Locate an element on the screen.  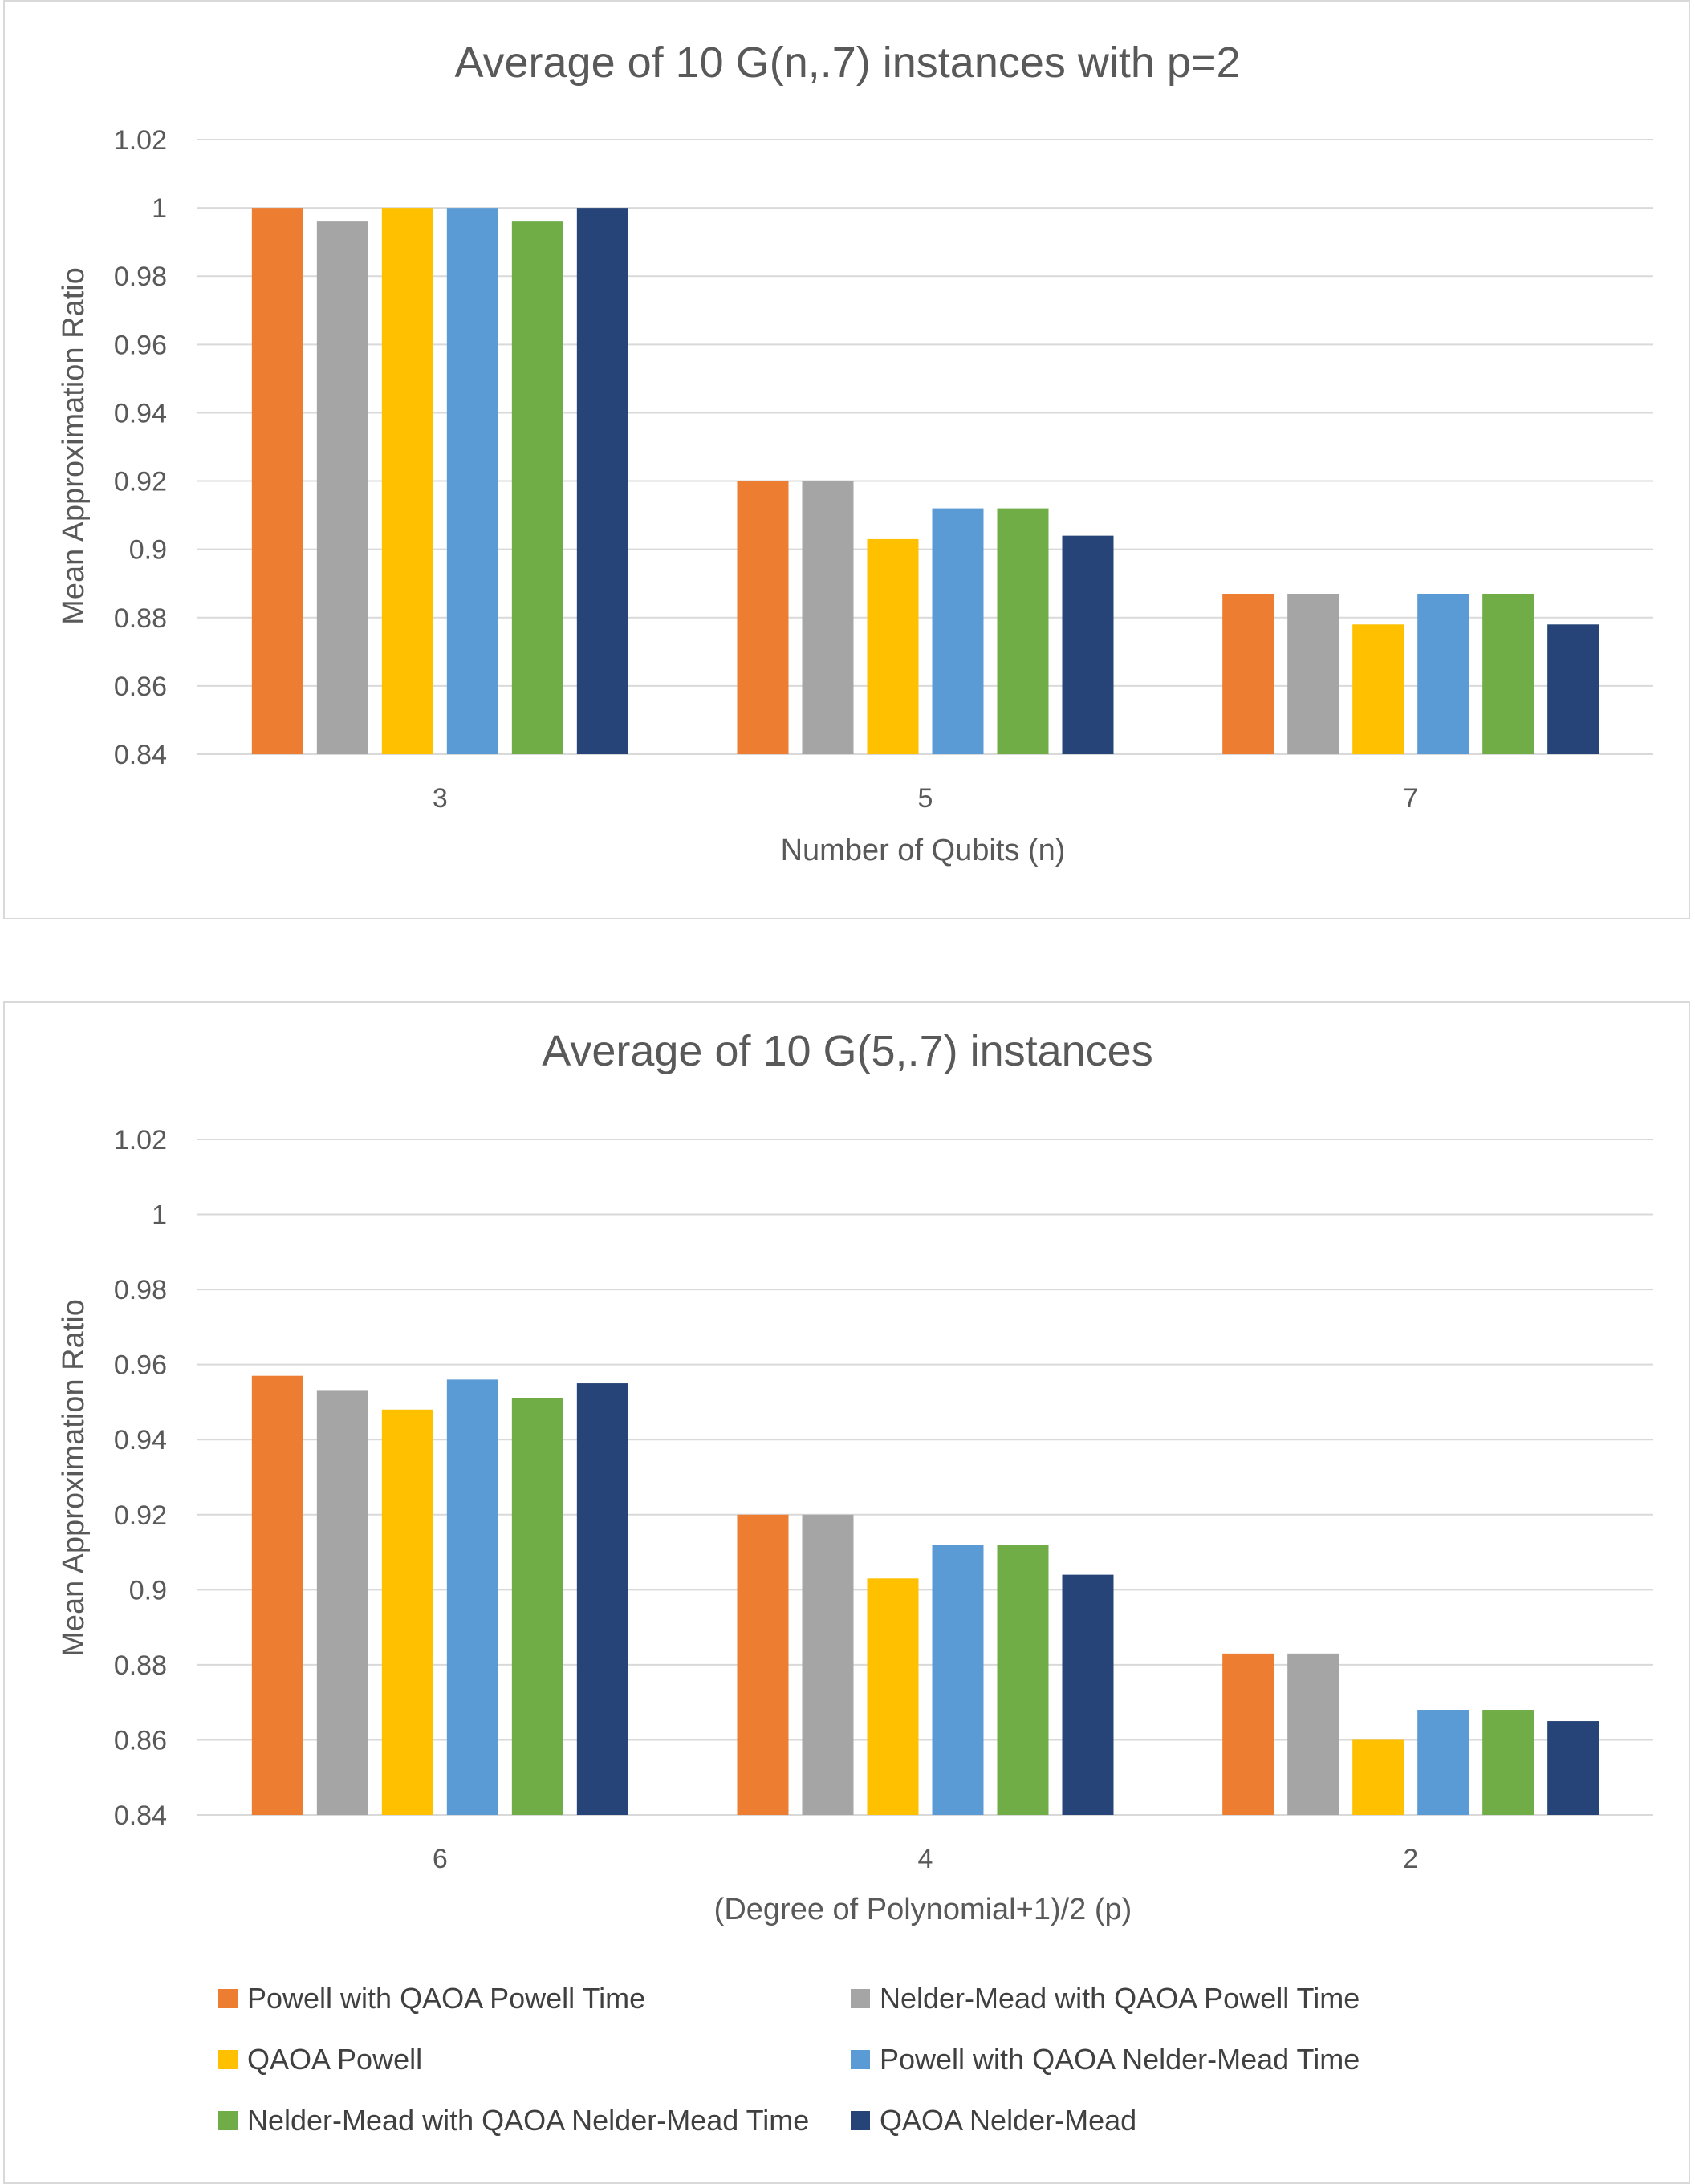
x-tick-label: 5 is located at coordinates (926, 798).